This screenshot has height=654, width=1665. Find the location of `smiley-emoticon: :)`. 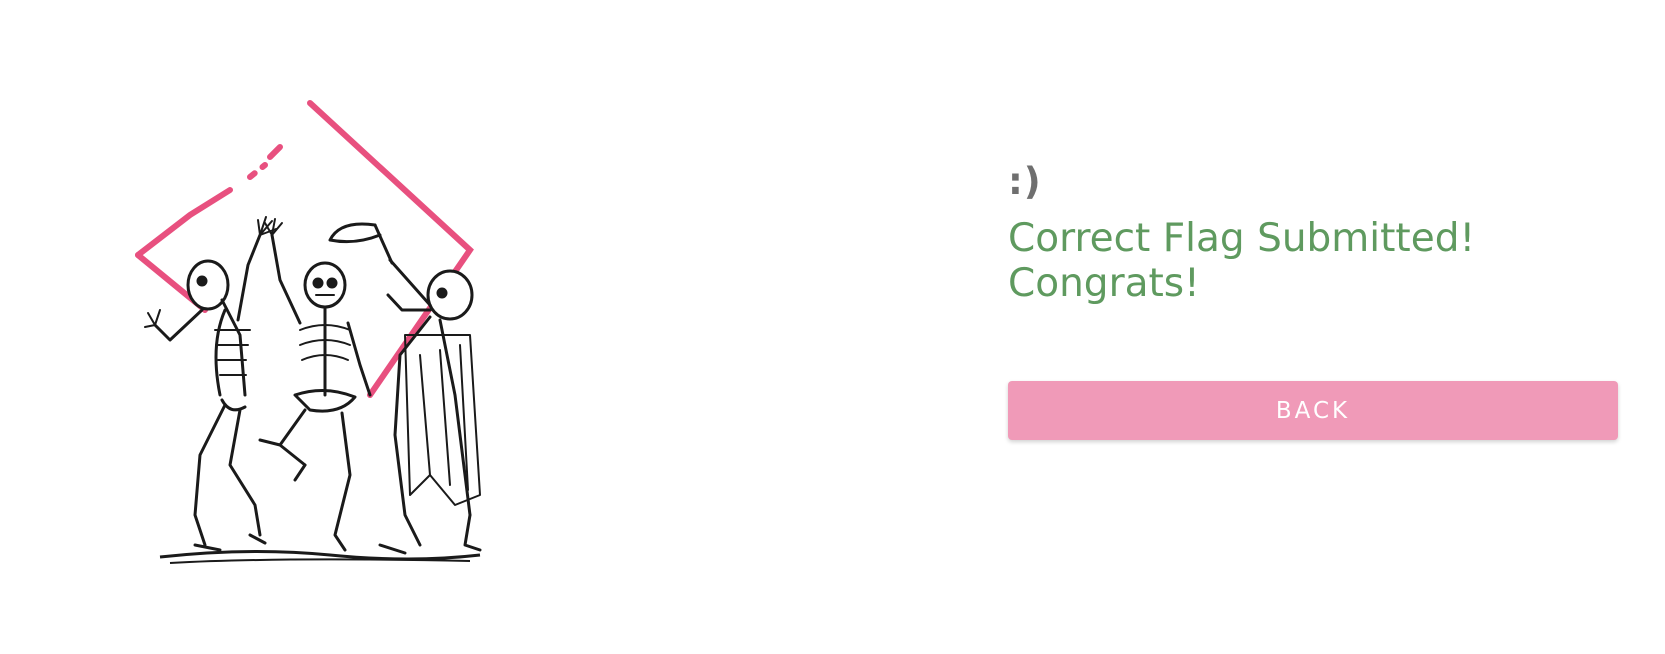

smiley-emoticon: :) is located at coordinates (1025, 181).